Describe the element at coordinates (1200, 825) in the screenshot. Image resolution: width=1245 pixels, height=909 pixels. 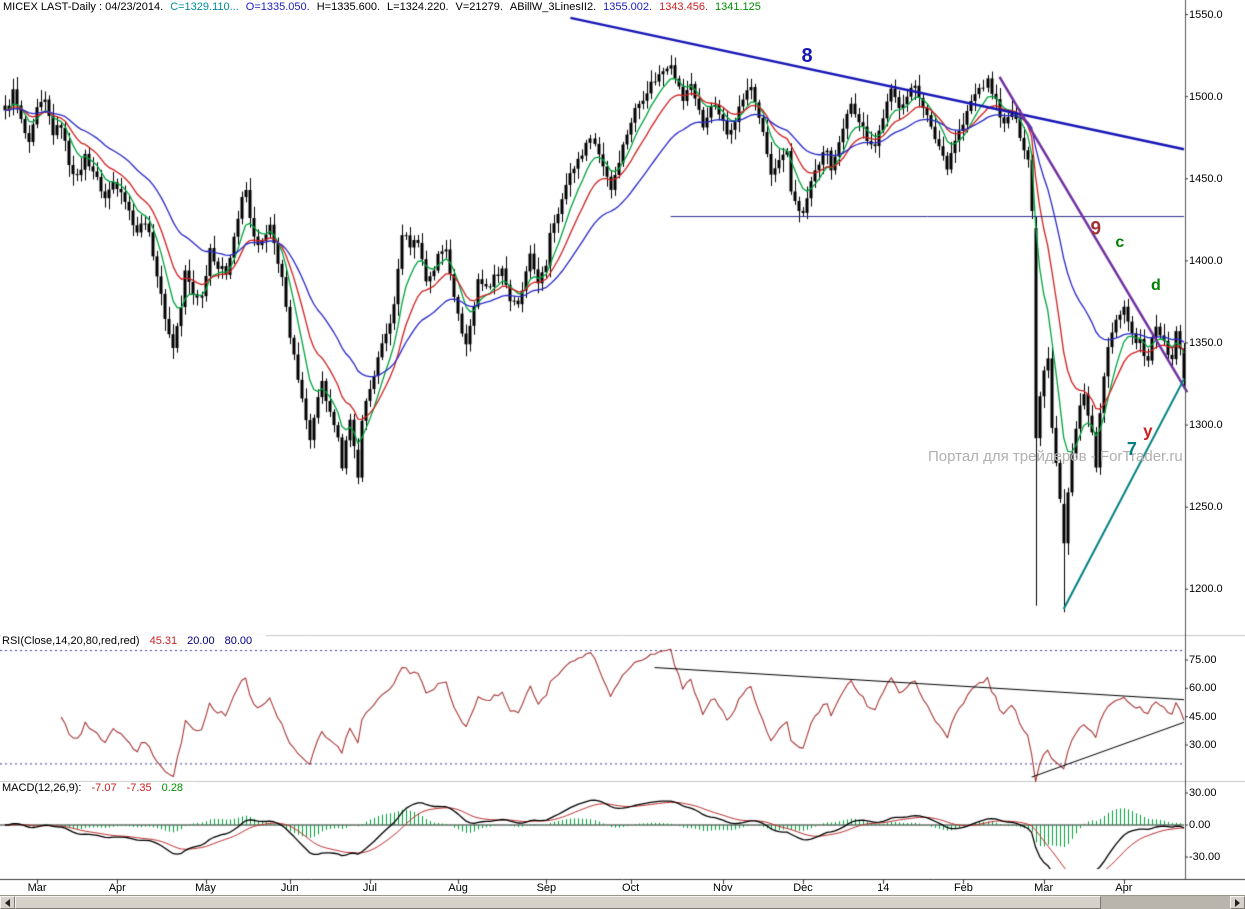
I see `macd-axis-label: 0.00` at that location.